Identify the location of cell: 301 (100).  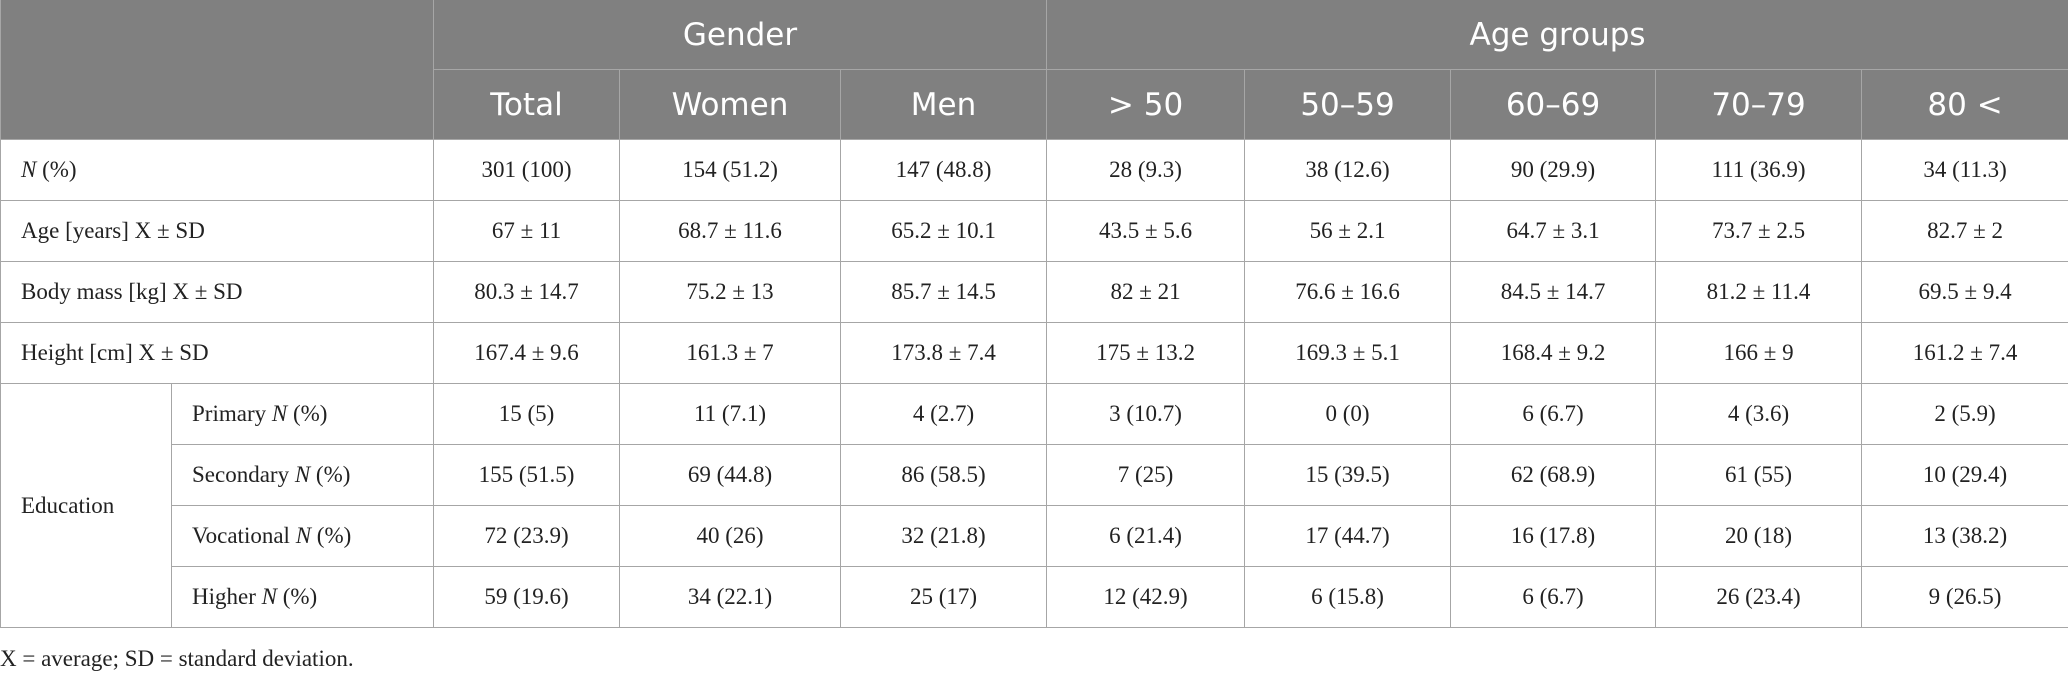
(526, 170).